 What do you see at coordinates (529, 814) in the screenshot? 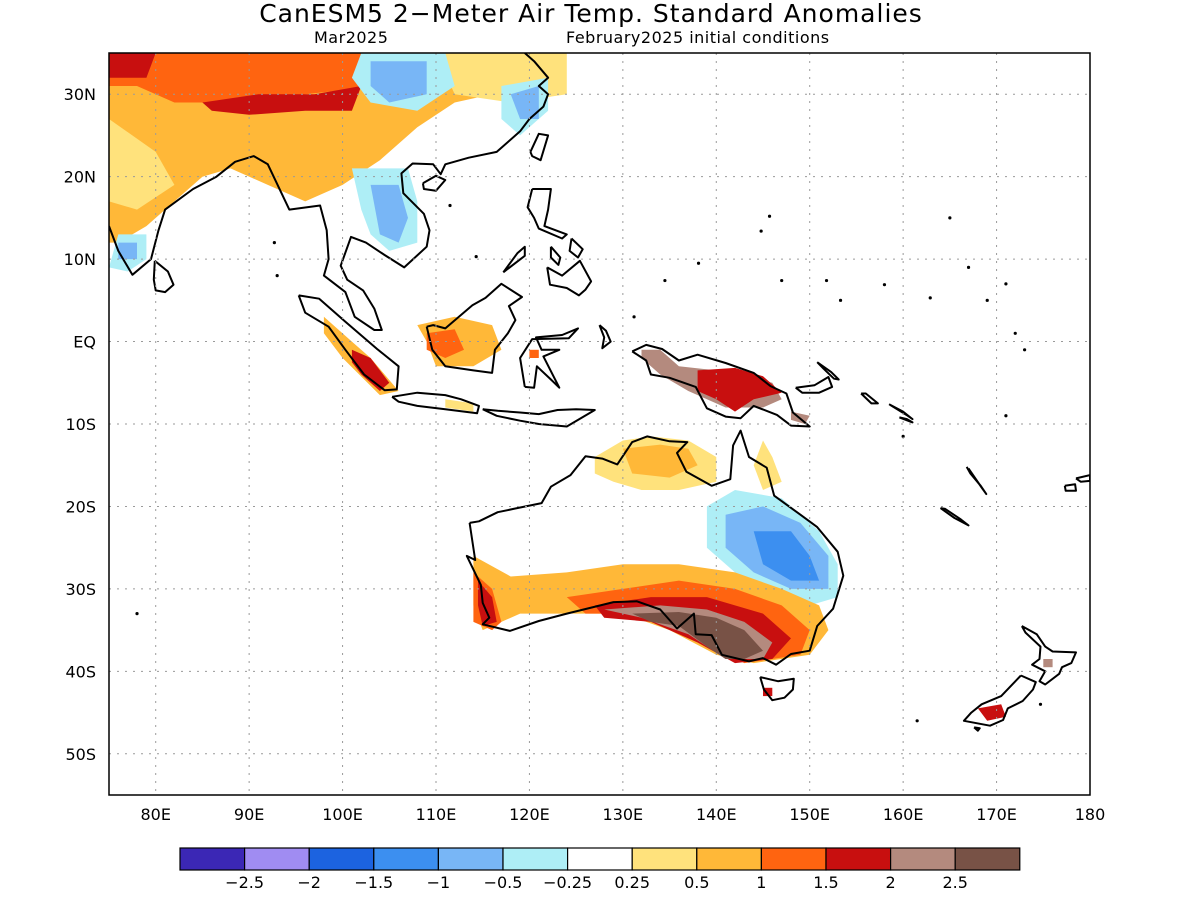
I see `lon-label: 120E` at bounding box center [529, 814].